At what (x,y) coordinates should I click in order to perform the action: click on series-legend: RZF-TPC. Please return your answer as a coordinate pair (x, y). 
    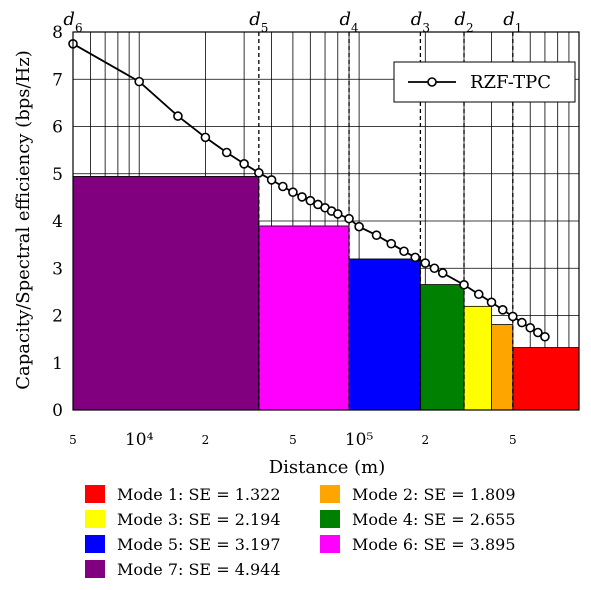
    Looking at the image, I should click on (484, 82).